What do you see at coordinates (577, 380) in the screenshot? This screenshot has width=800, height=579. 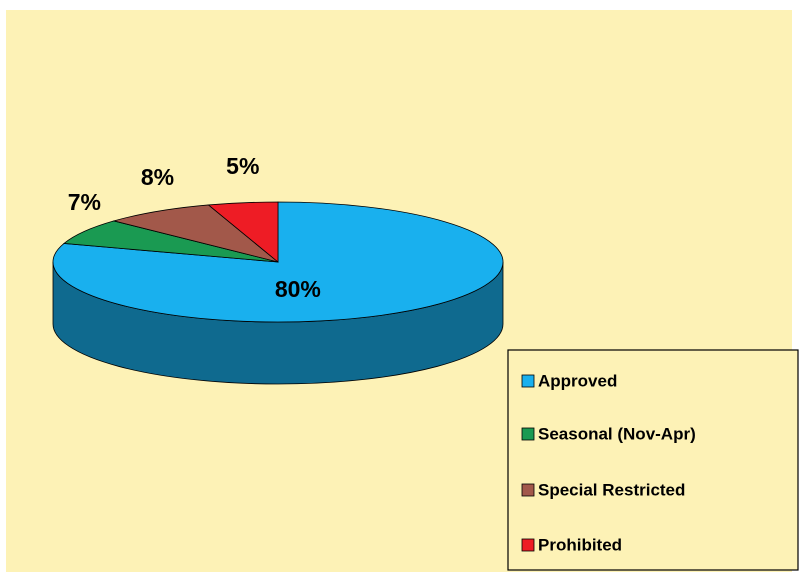 I see `legend-label: Approved` at bounding box center [577, 380].